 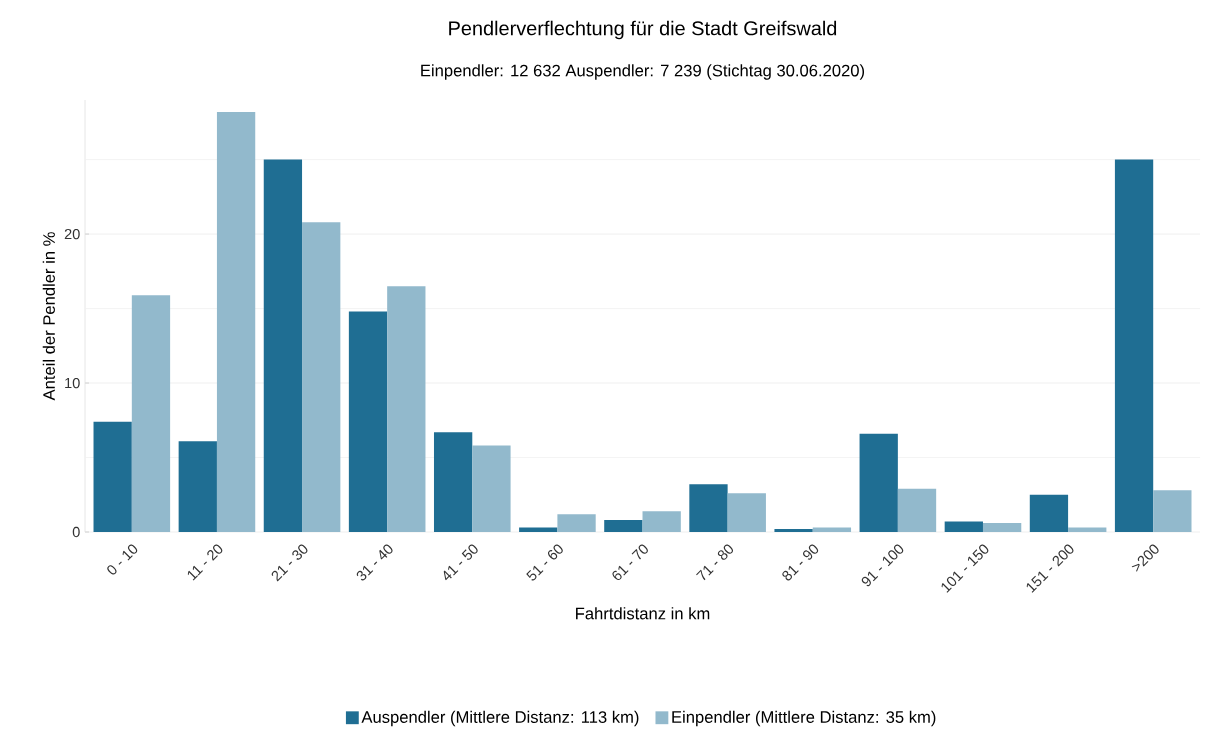 I want to click on chart-subtitle: Einpendler: 12 632 Auspendler: 7 239 (Stichtag 30.06.2020), so click(x=643, y=72).